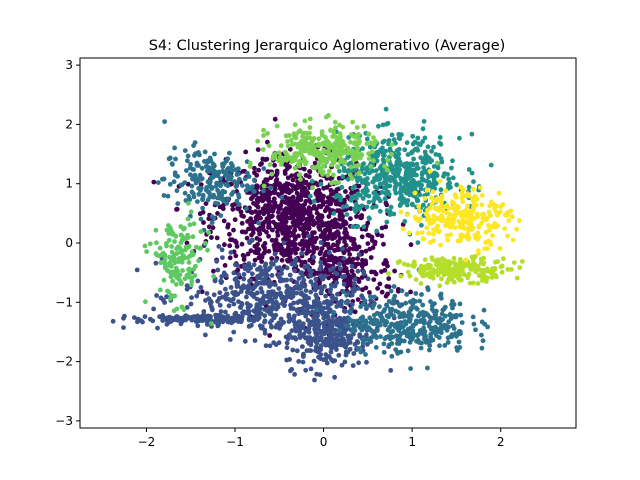 Image resolution: width=640 pixels, height=480 pixels. Describe the element at coordinates (147, 442) in the screenshot. I see `x-tick-label: −2` at that location.